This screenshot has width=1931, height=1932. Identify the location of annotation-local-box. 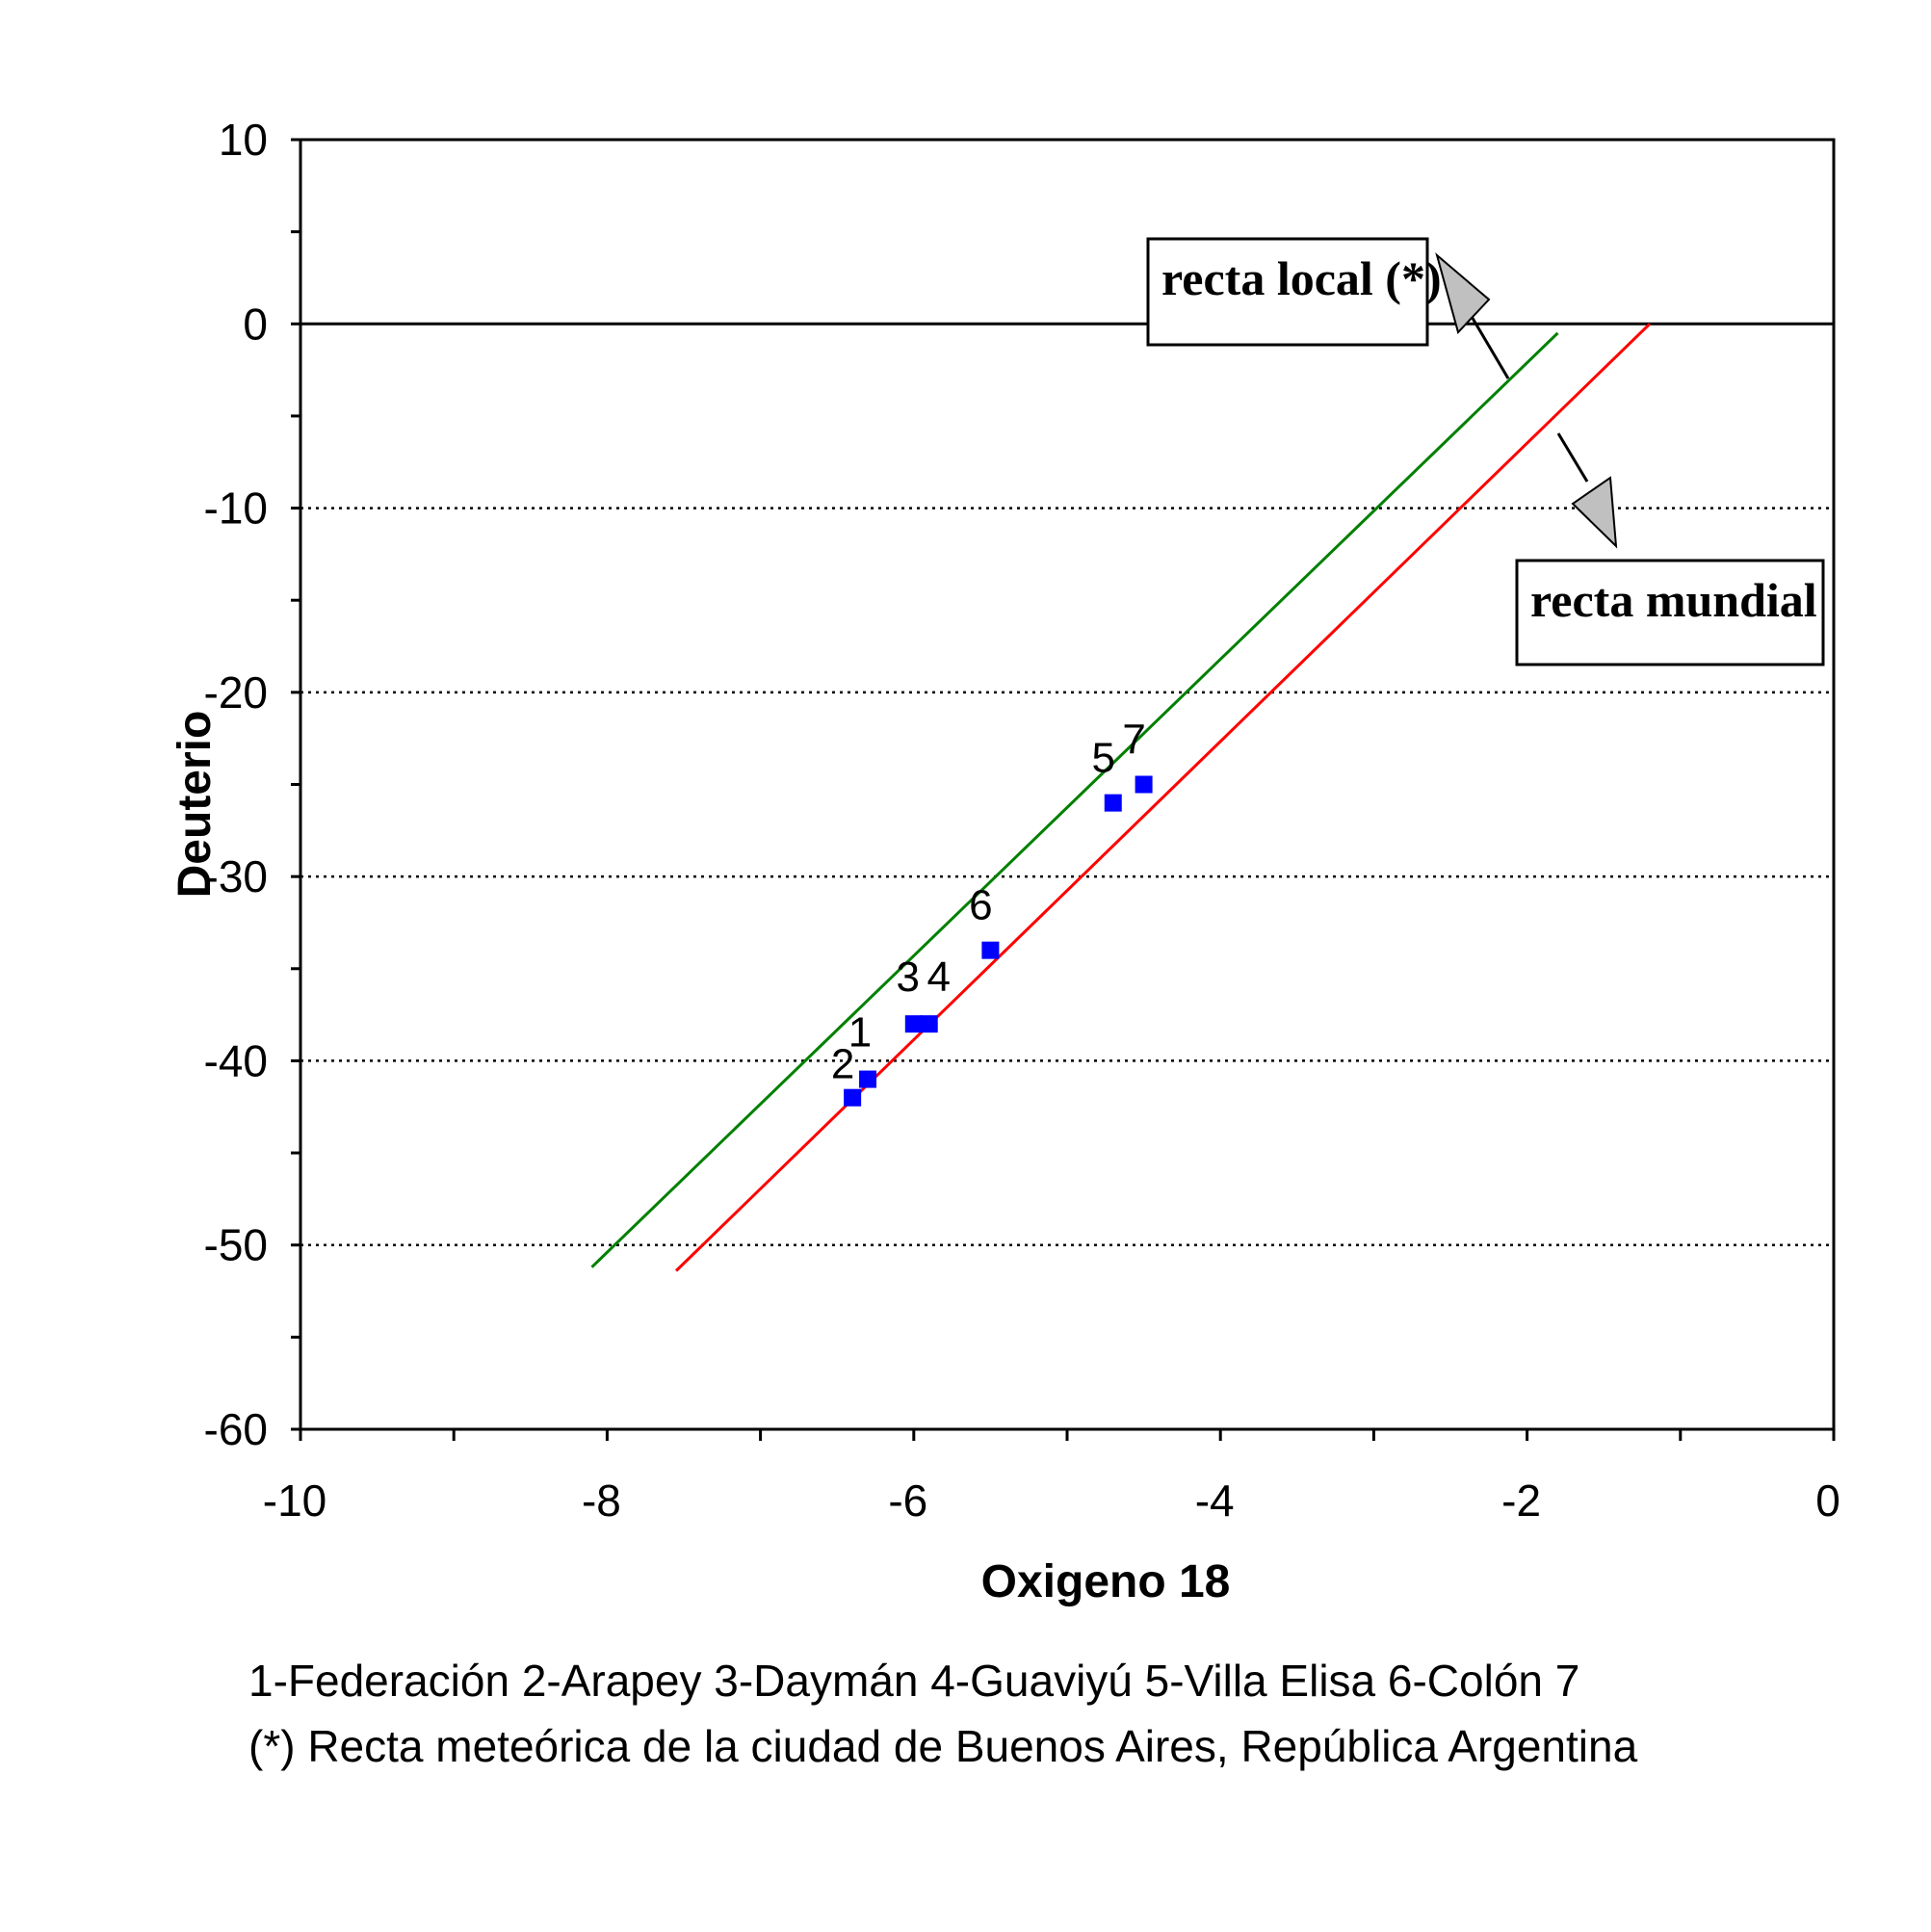
(1287, 292).